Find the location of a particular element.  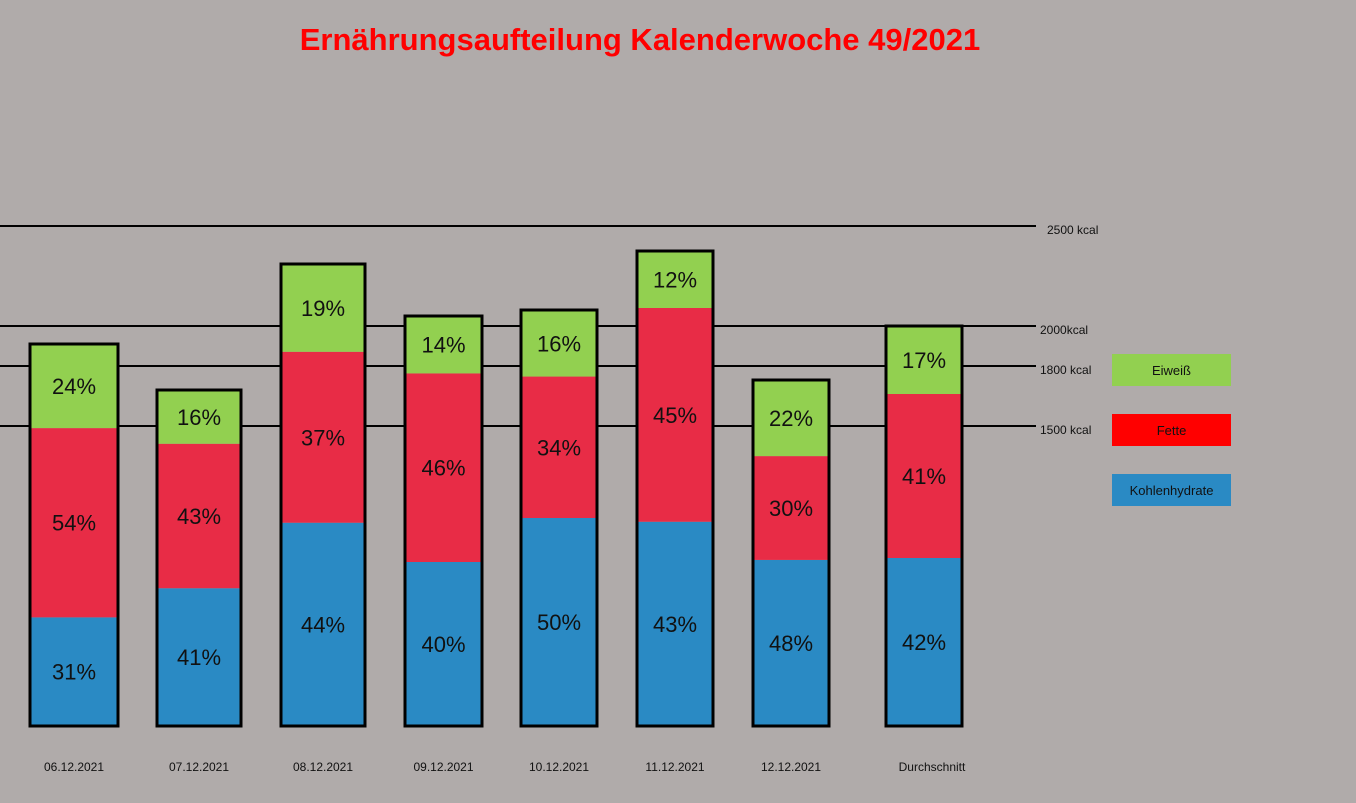

data-label: 37% is located at coordinates (323, 437).